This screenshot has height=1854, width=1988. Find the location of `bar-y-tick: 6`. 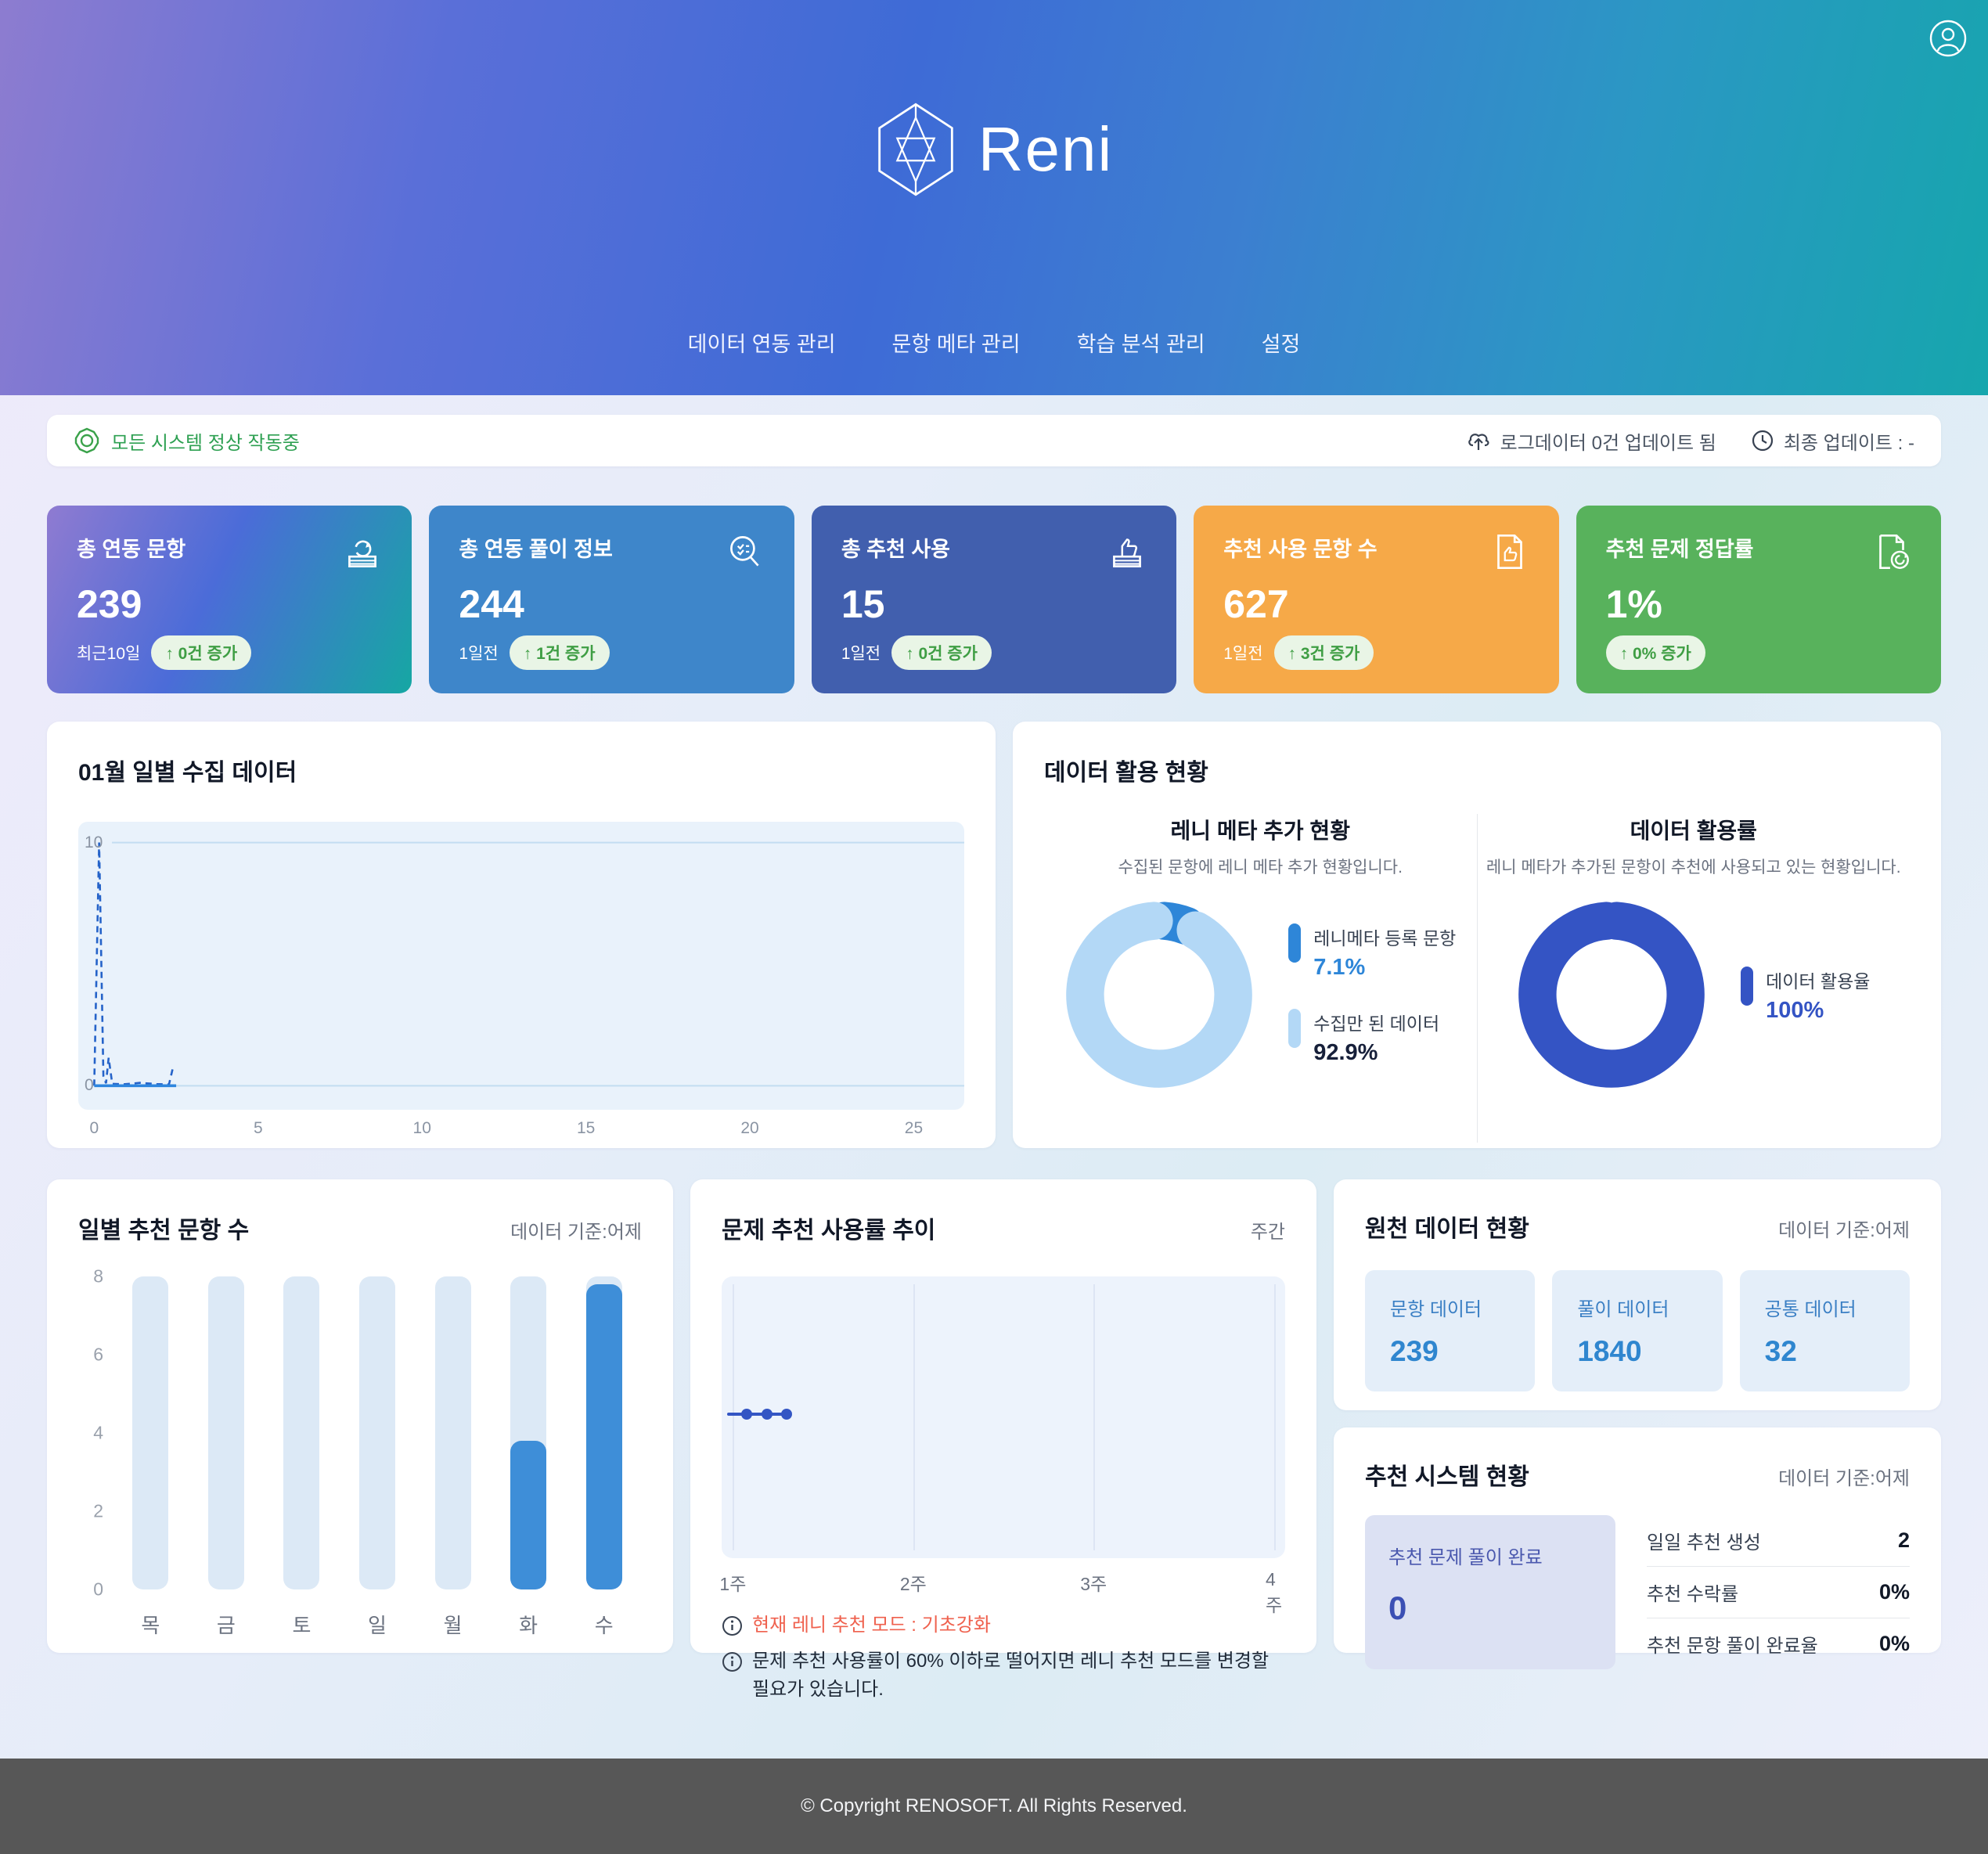

bar-y-tick: 6 is located at coordinates (98, 1354).